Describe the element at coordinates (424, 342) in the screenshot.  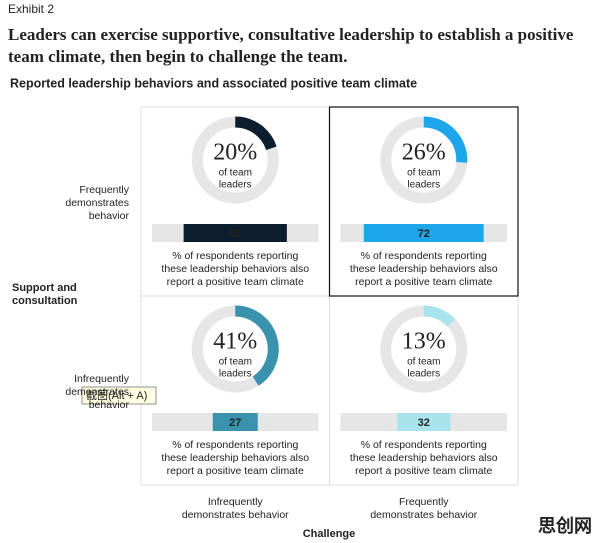
I see `donut-value: 13%` at that location.